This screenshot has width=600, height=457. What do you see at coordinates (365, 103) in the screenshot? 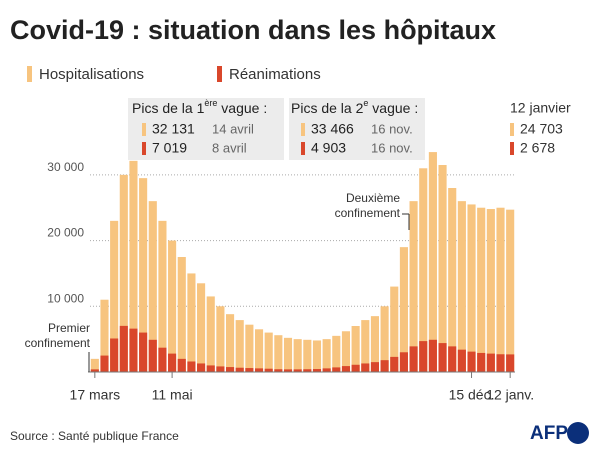
I see `text-part: e` at bounding box center [365, 103].